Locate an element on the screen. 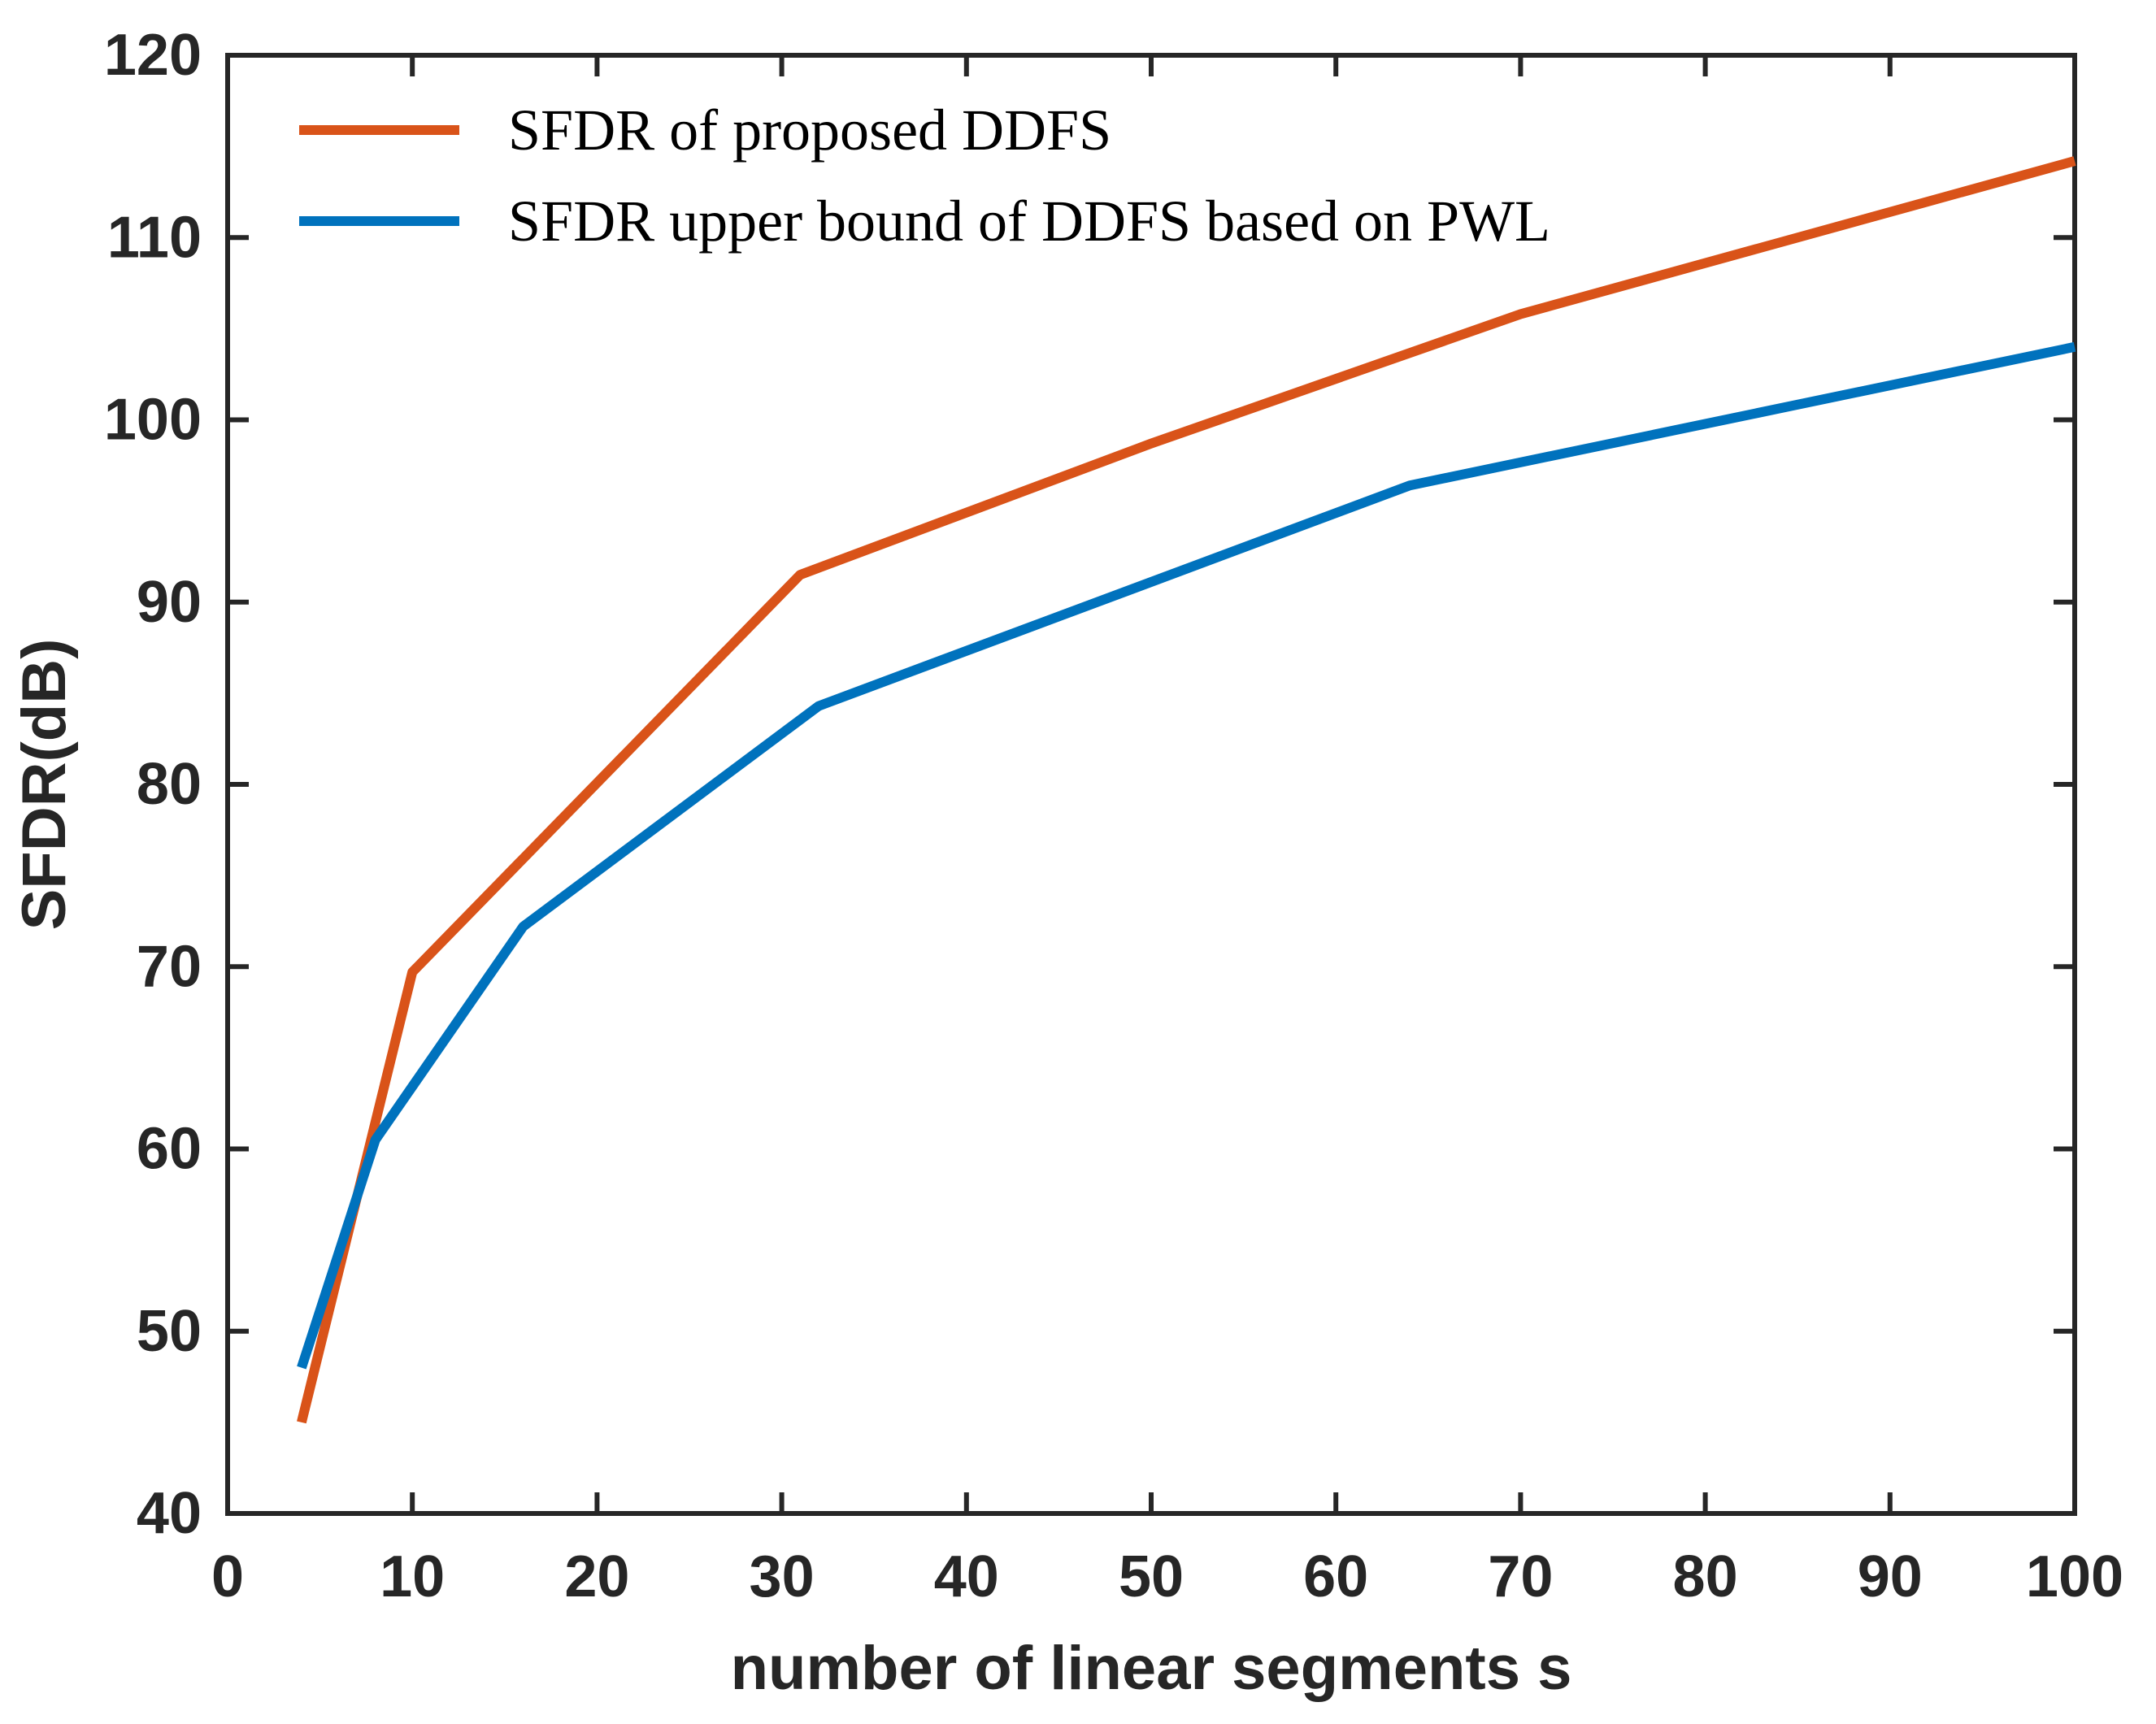 The image size is (2156, 1724). legend-label-1: SFDR upper bound of DDFS based on PWL is located at coordinates (1029, 222).